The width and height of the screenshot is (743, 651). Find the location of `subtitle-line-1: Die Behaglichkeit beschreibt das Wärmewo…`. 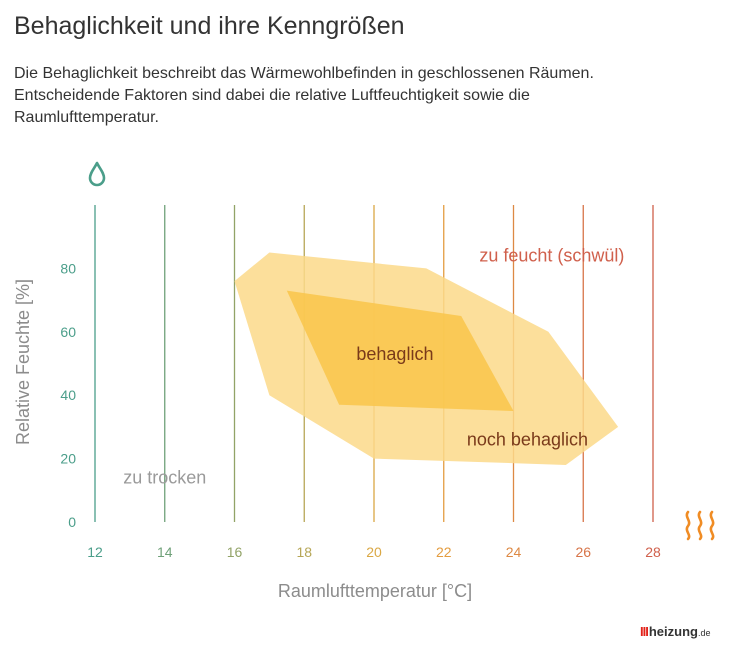

subtitle-line-1: Die Behaglichkeit beschreibt das Wärmewo… is located at coordinates (304, 73).